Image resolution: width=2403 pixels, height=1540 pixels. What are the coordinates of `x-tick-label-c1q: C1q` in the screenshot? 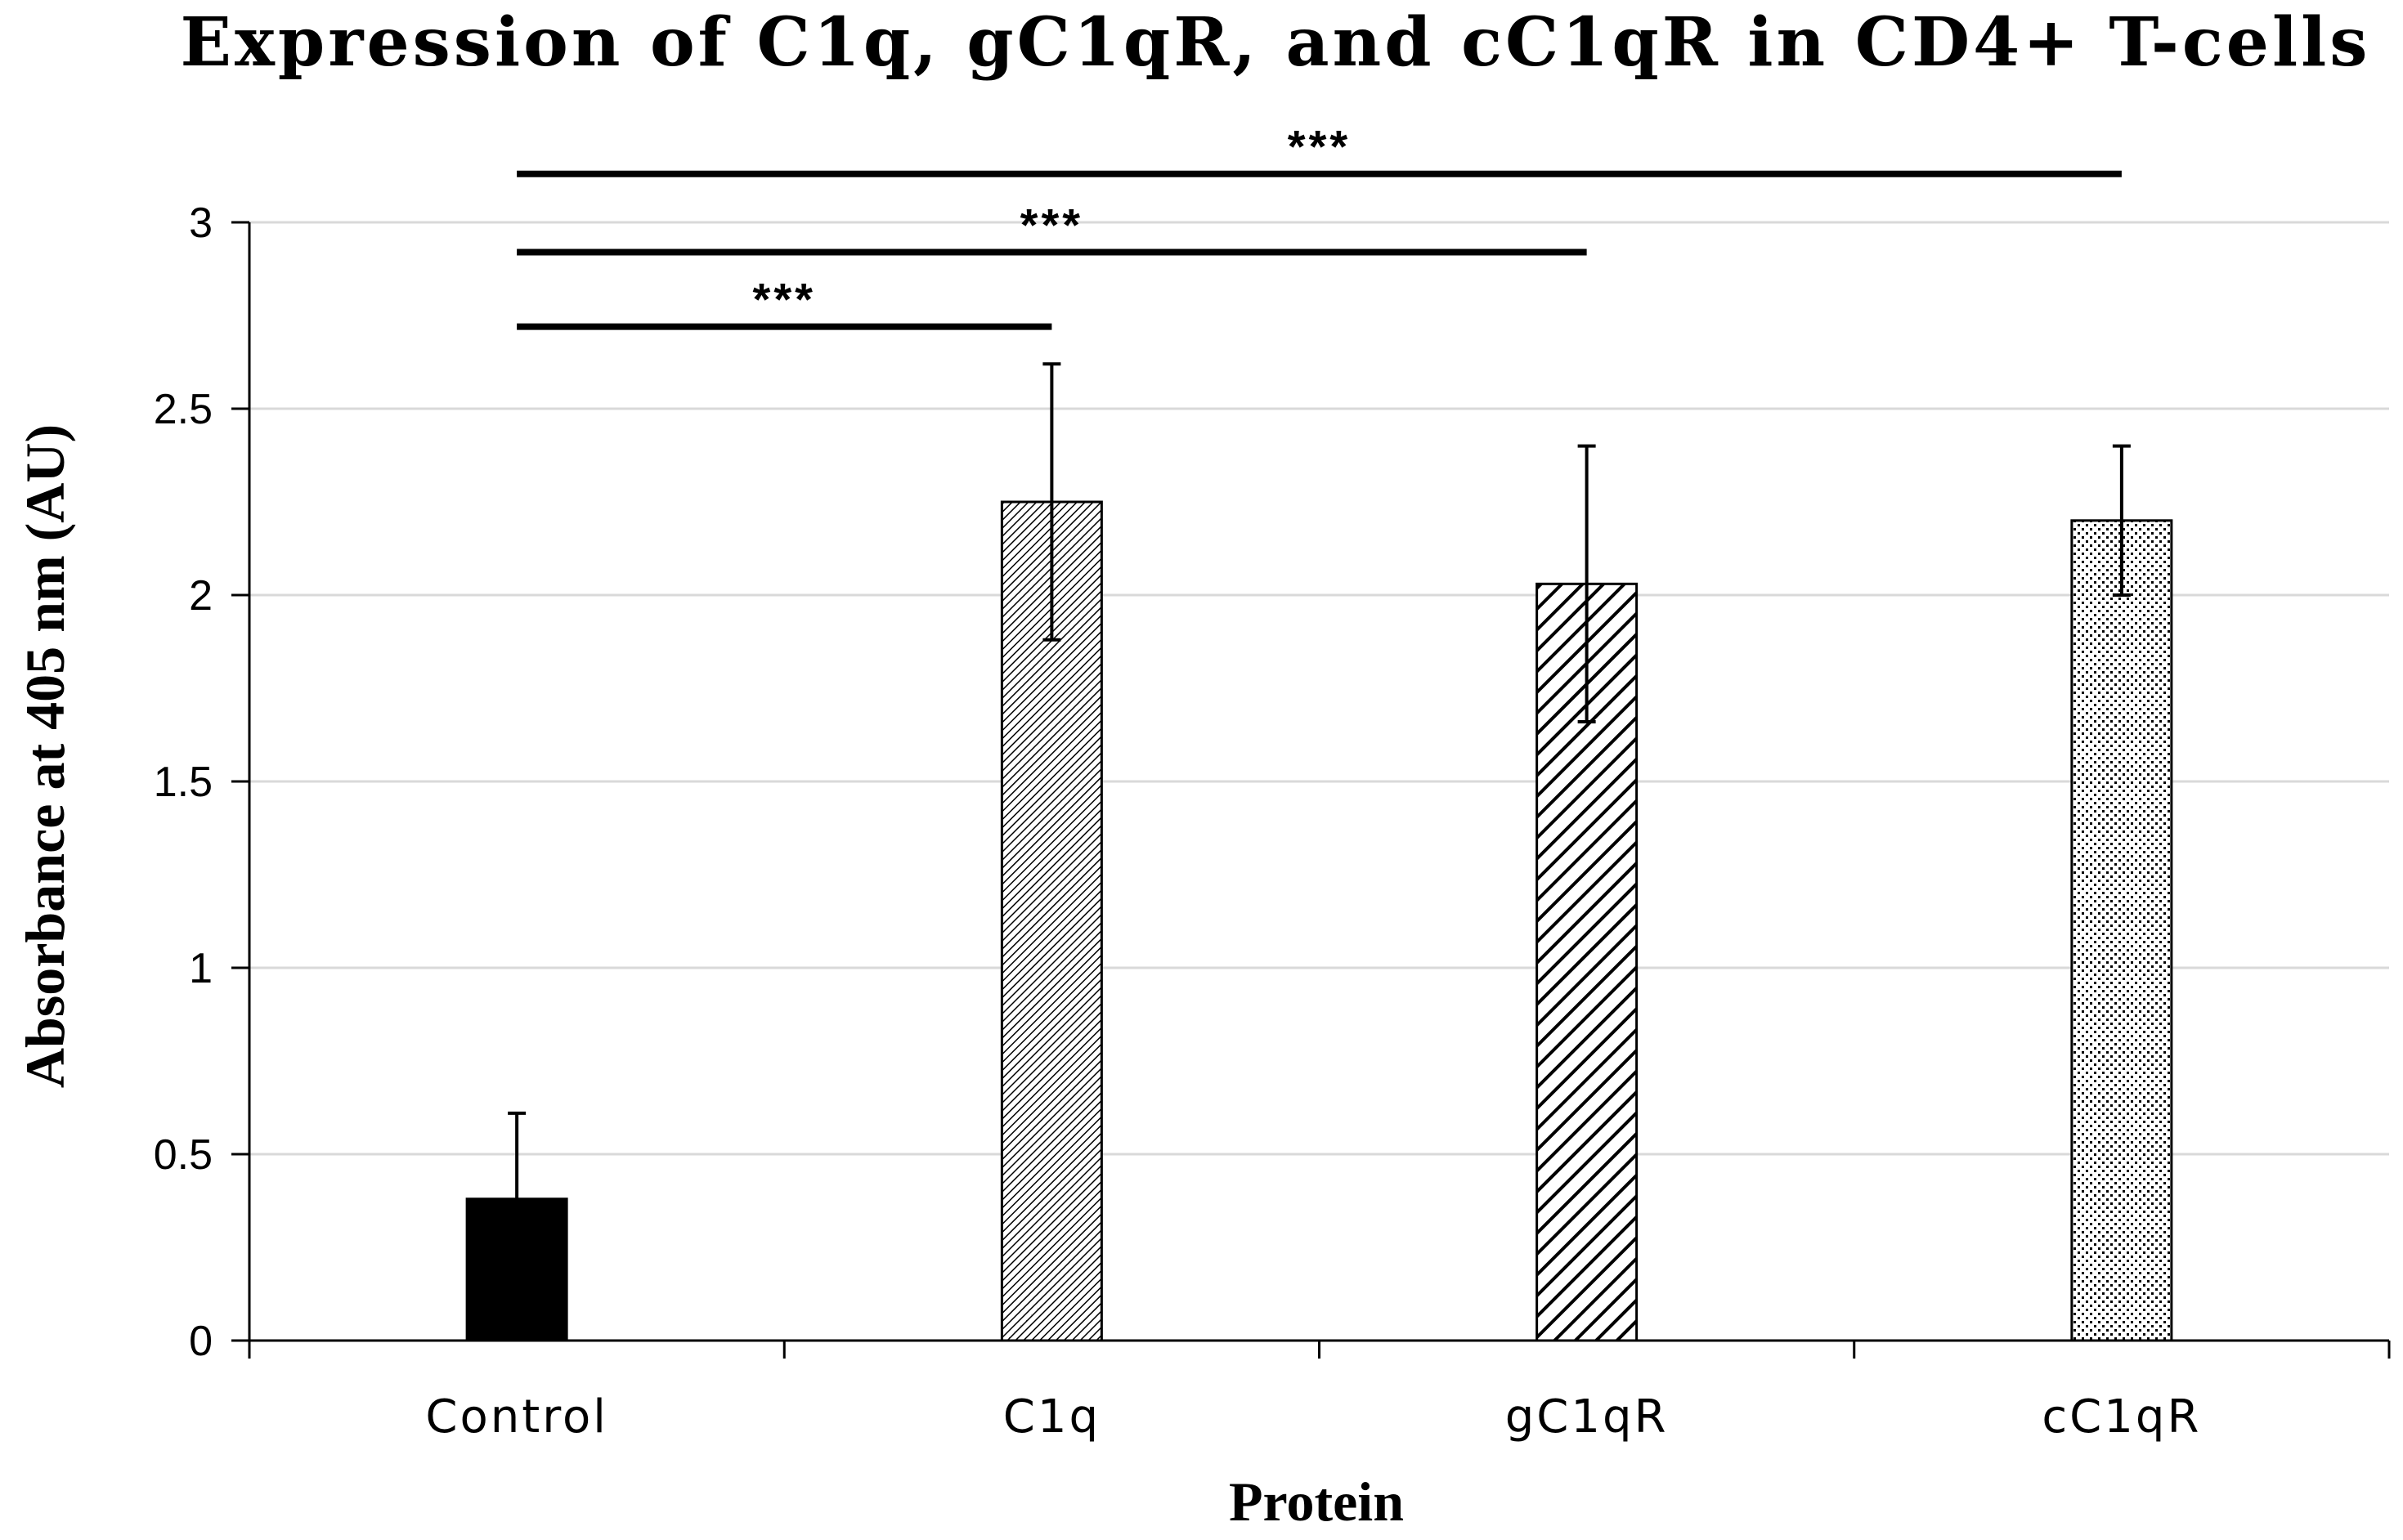 It's located at (1052, 1417).